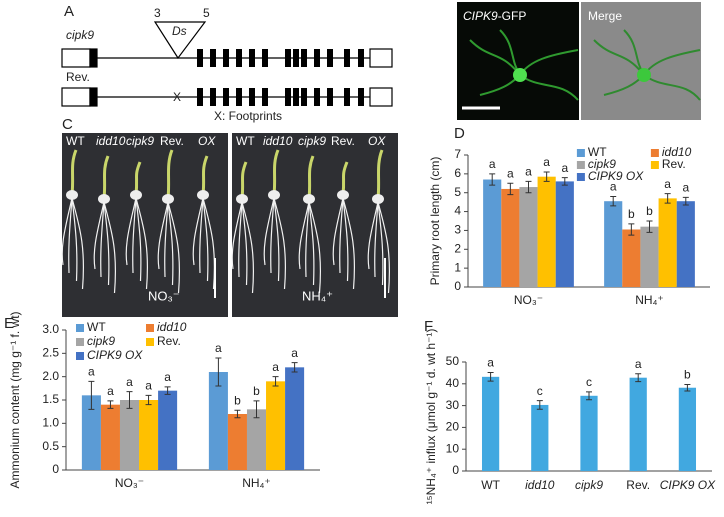 The height and width of the screenshot is (517, 724). I want to click on y-tick-label: 3.0, so click(50, 329).